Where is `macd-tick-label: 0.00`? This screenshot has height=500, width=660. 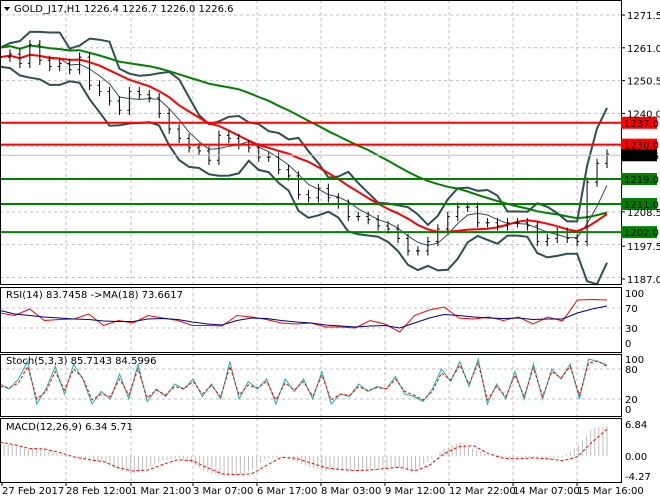 macd-tick-label: 0.00 is located at coordinates (636, 457).